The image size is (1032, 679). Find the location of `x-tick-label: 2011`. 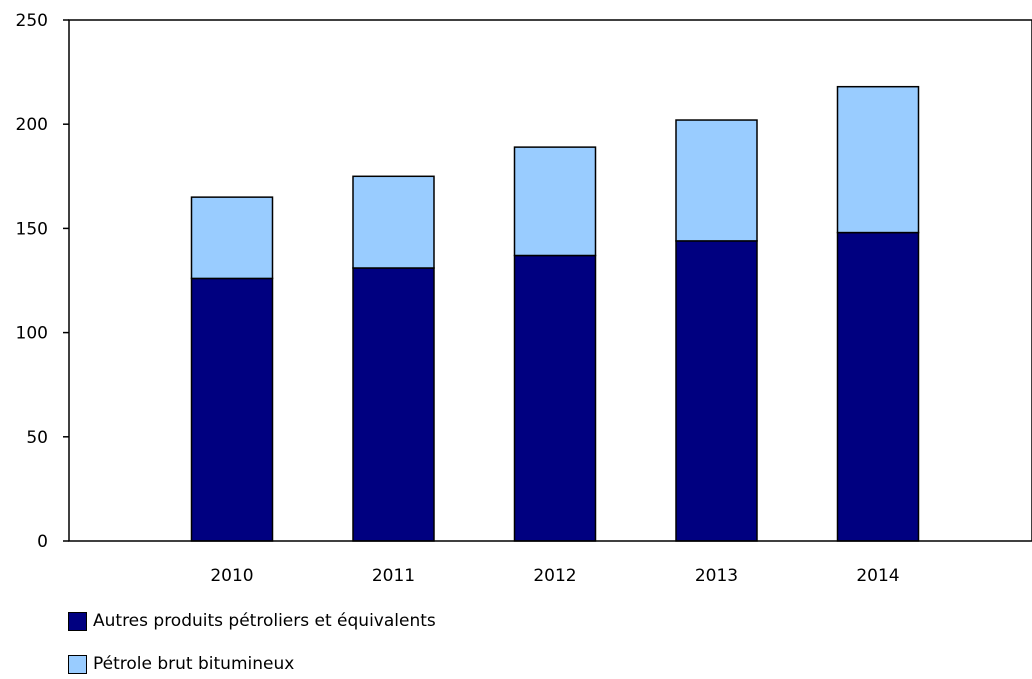

x-tick-label: 2011 is located at coordinates (393, 576).